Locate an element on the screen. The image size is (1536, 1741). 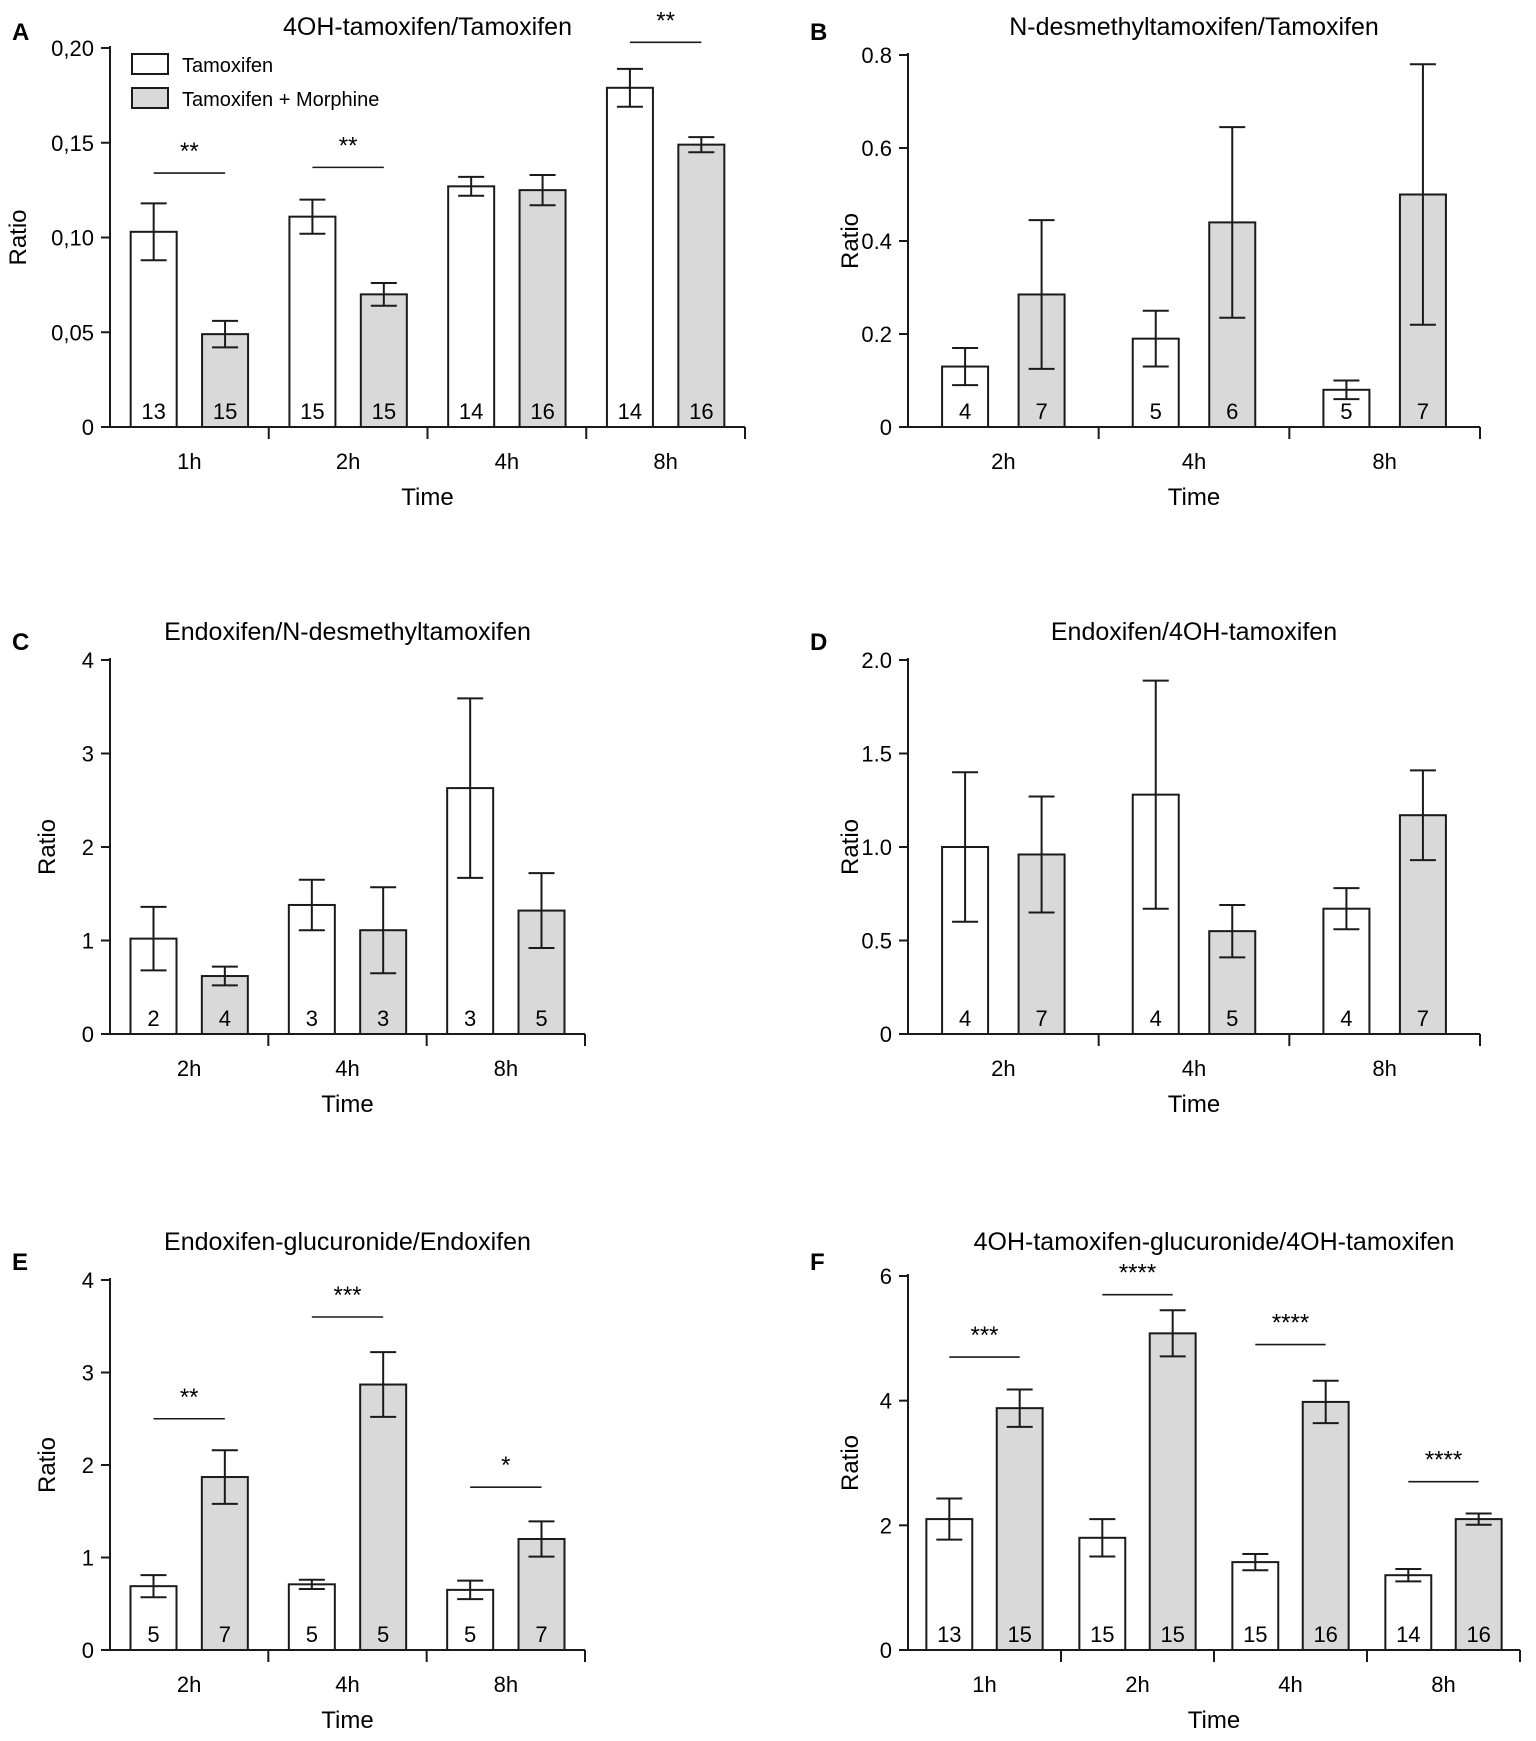
significance-stars: **** is located at coordinates (1137, 1273).